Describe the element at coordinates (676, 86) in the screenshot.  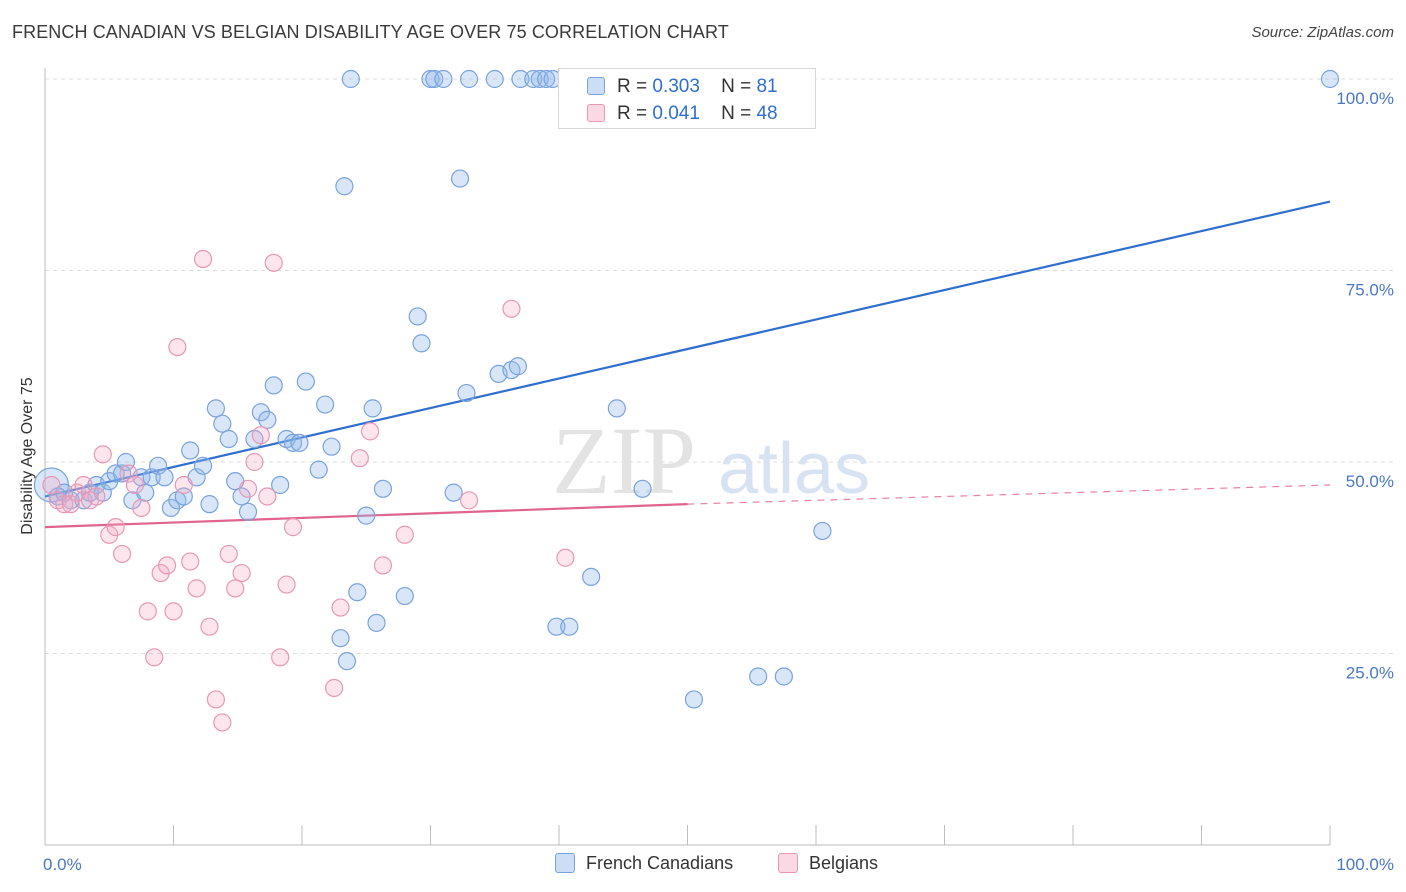
I see `r-value: 0.303` at that location.